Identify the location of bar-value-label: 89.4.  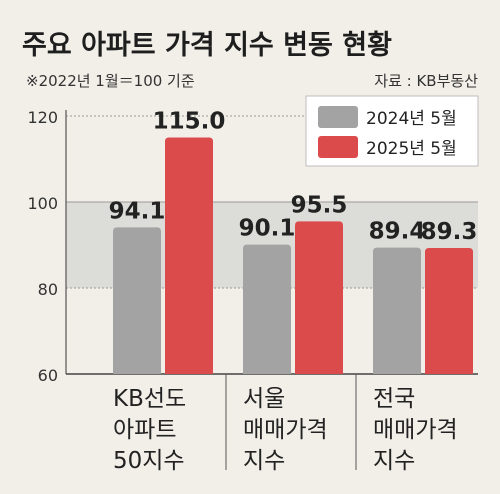
(397, 232).